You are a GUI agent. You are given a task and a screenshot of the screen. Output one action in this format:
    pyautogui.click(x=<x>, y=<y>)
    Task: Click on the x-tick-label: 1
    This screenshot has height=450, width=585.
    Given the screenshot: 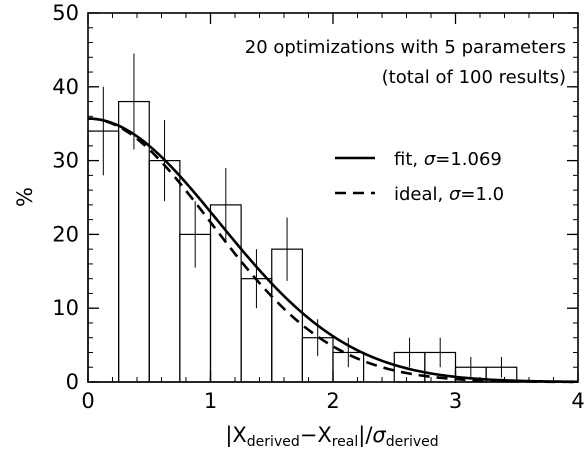 What is the action you would take?
    pyautogui.click(x=210, y=401)
    